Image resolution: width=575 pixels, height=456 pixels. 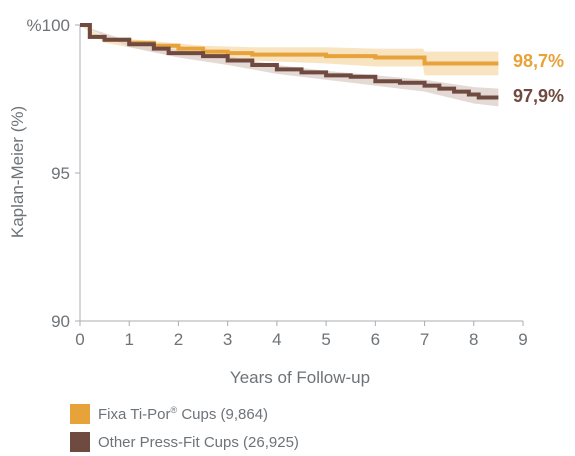 What do you see at coordinates (227, 339) in the screenshot?
I see `x-tick-label: 3` at bounding box center [227, 339].